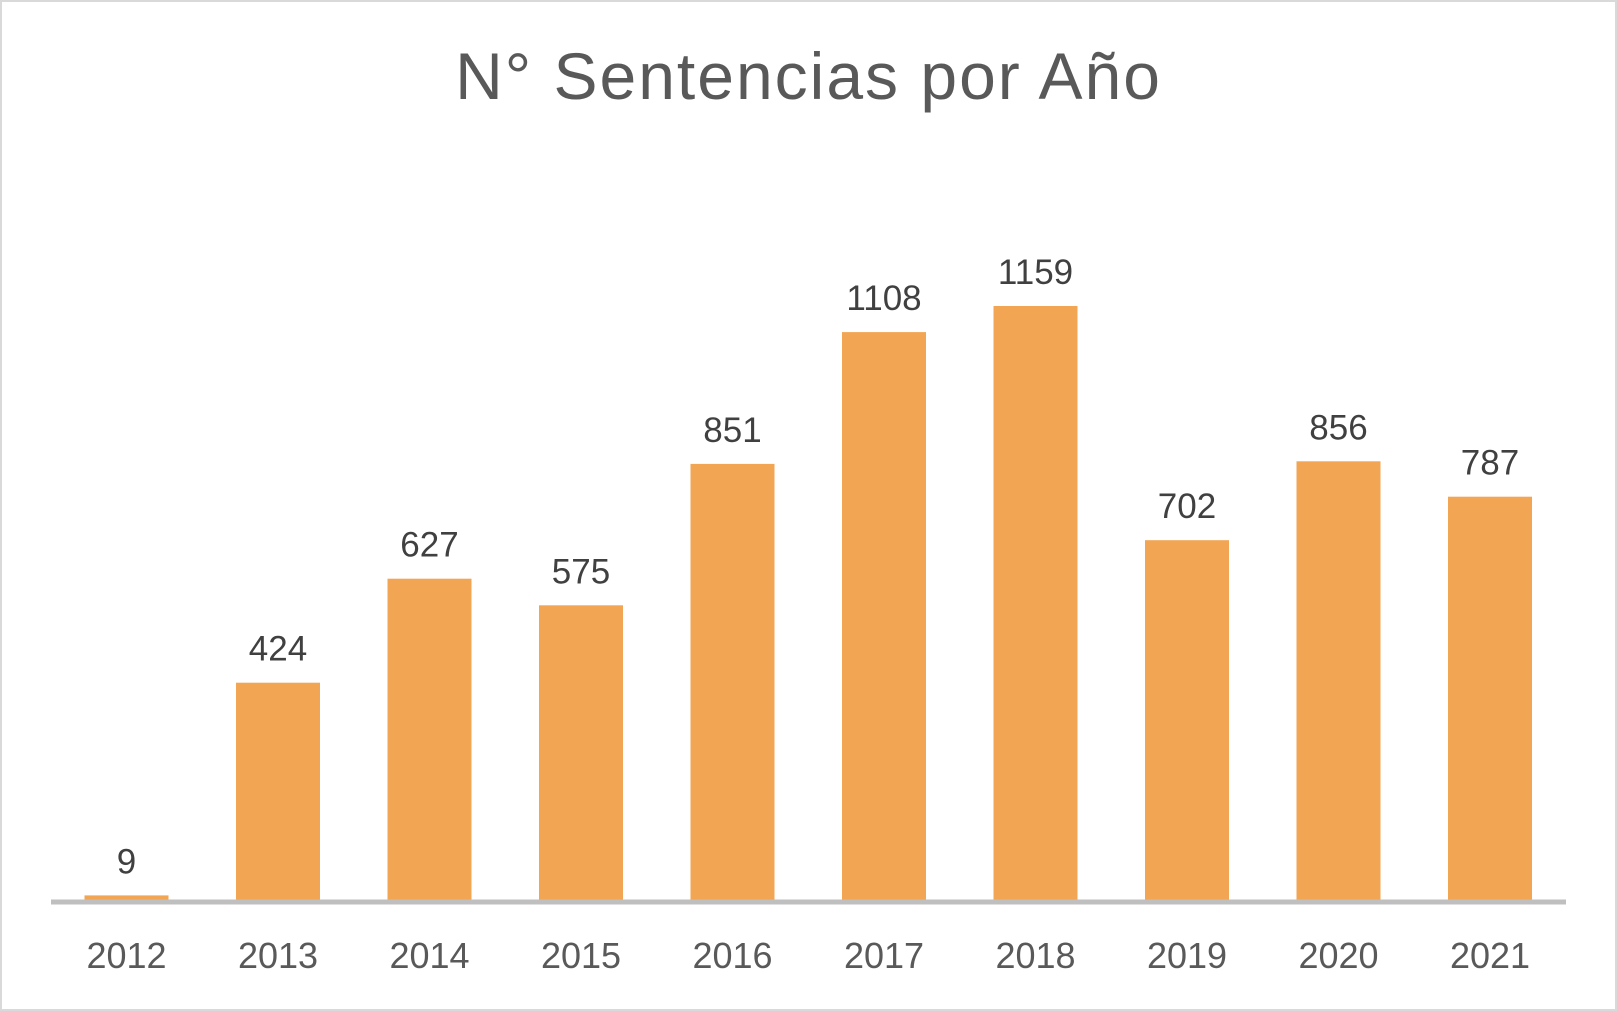 The image size is (1617, 1011). Describe the element at coordinates (1490, 698) in the screenshot. I see `bar-2021` at that location.